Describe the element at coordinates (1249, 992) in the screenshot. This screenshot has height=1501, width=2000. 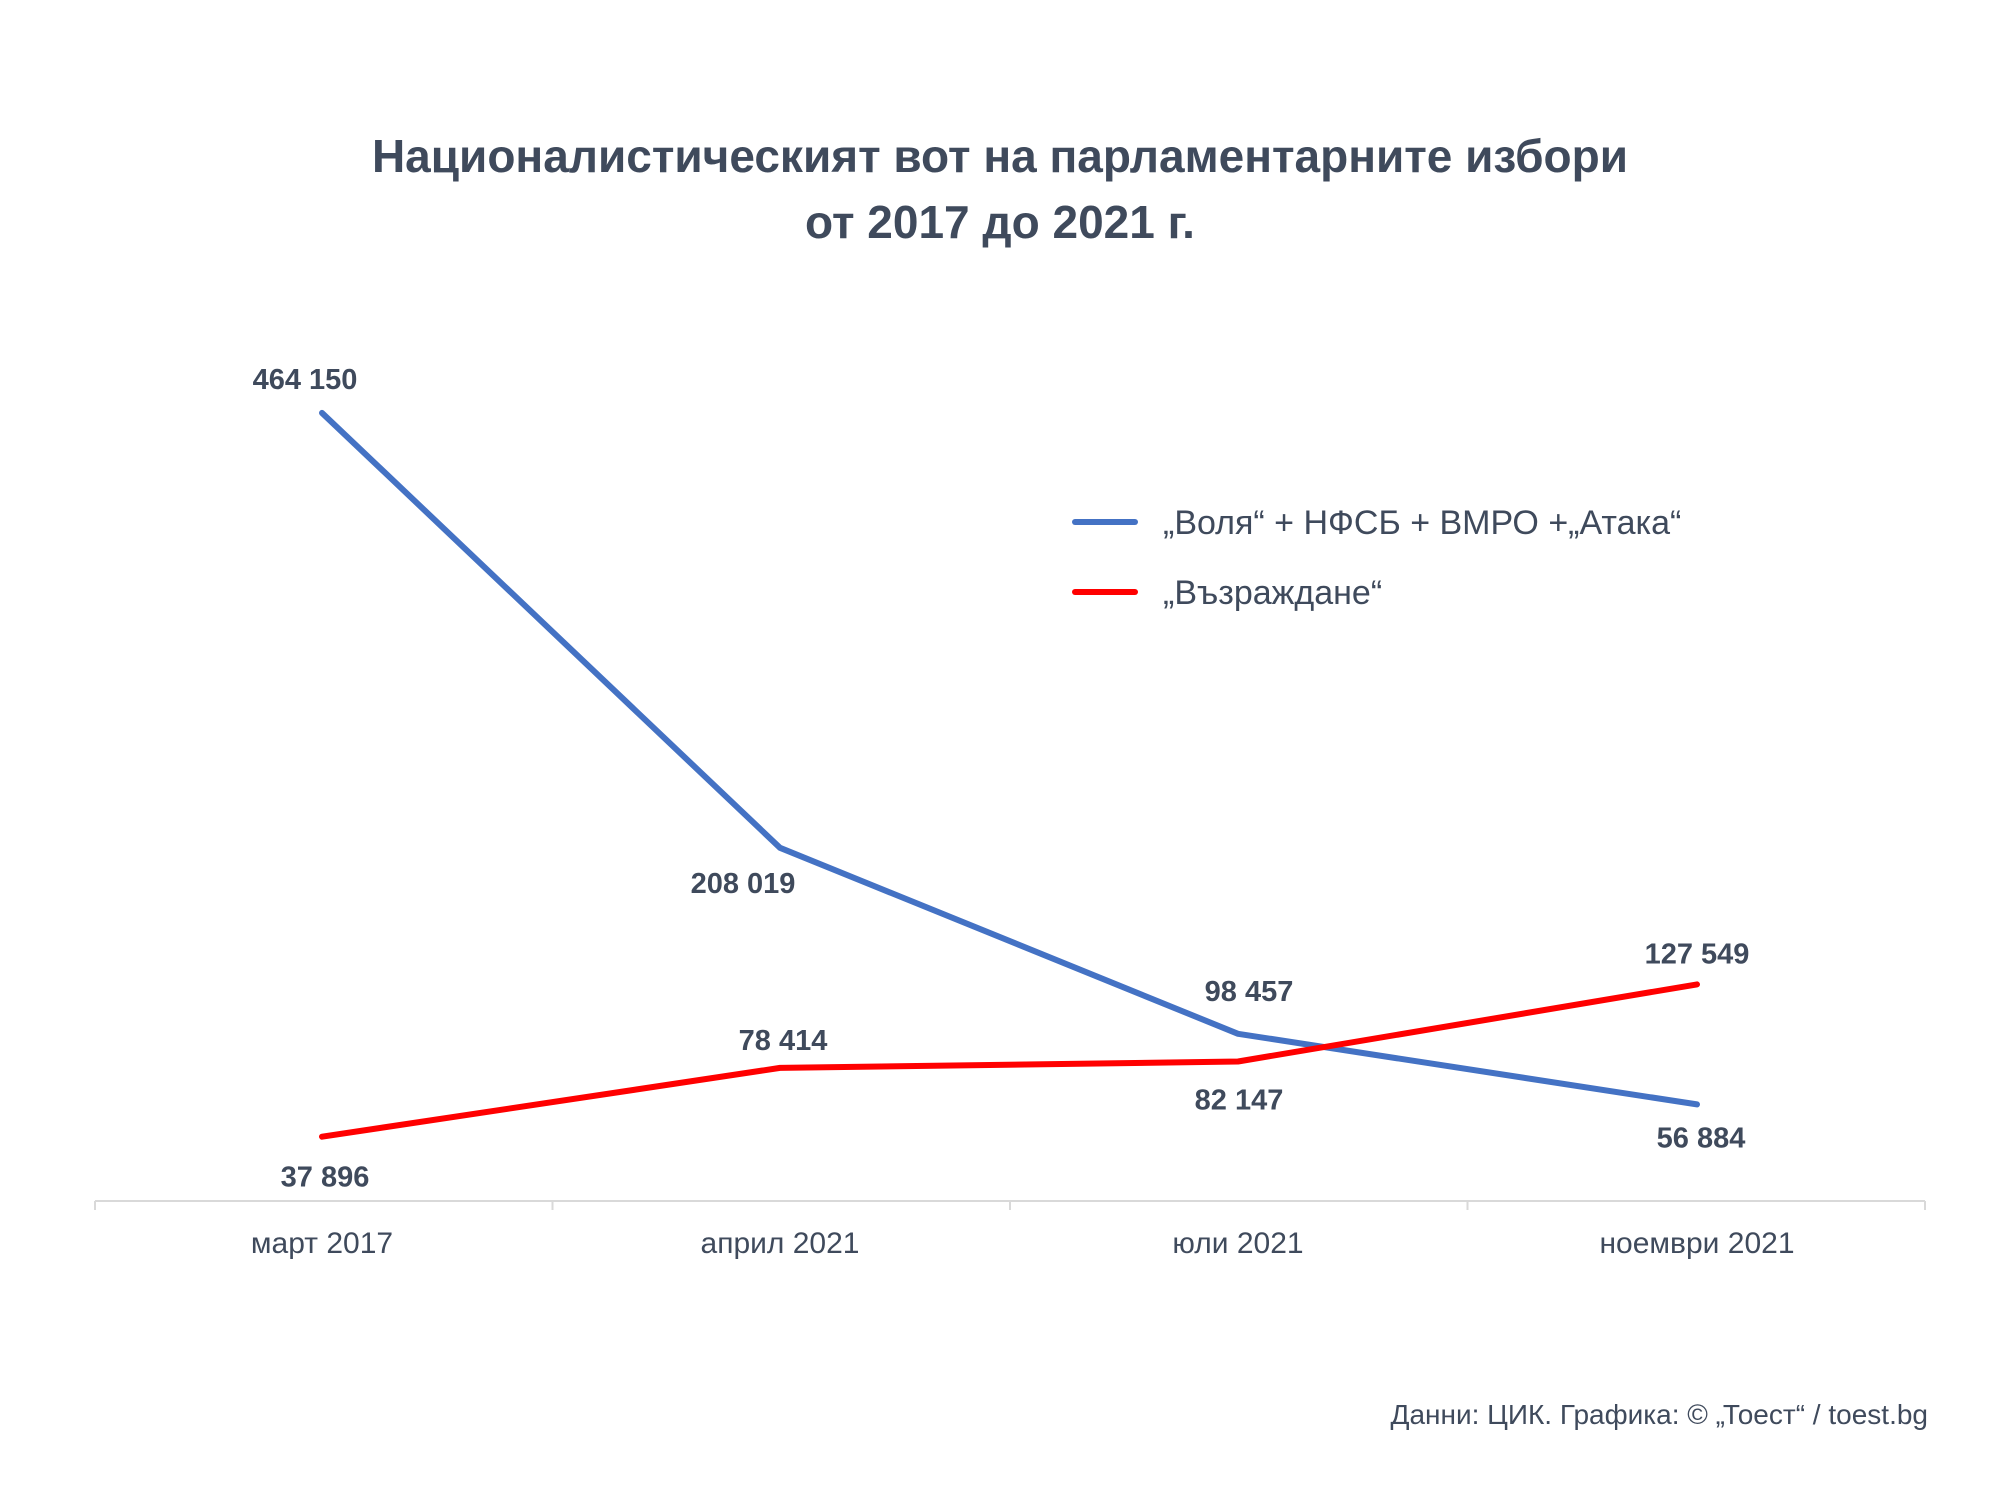
I see `data-label-series-1: 98 457` at that location.